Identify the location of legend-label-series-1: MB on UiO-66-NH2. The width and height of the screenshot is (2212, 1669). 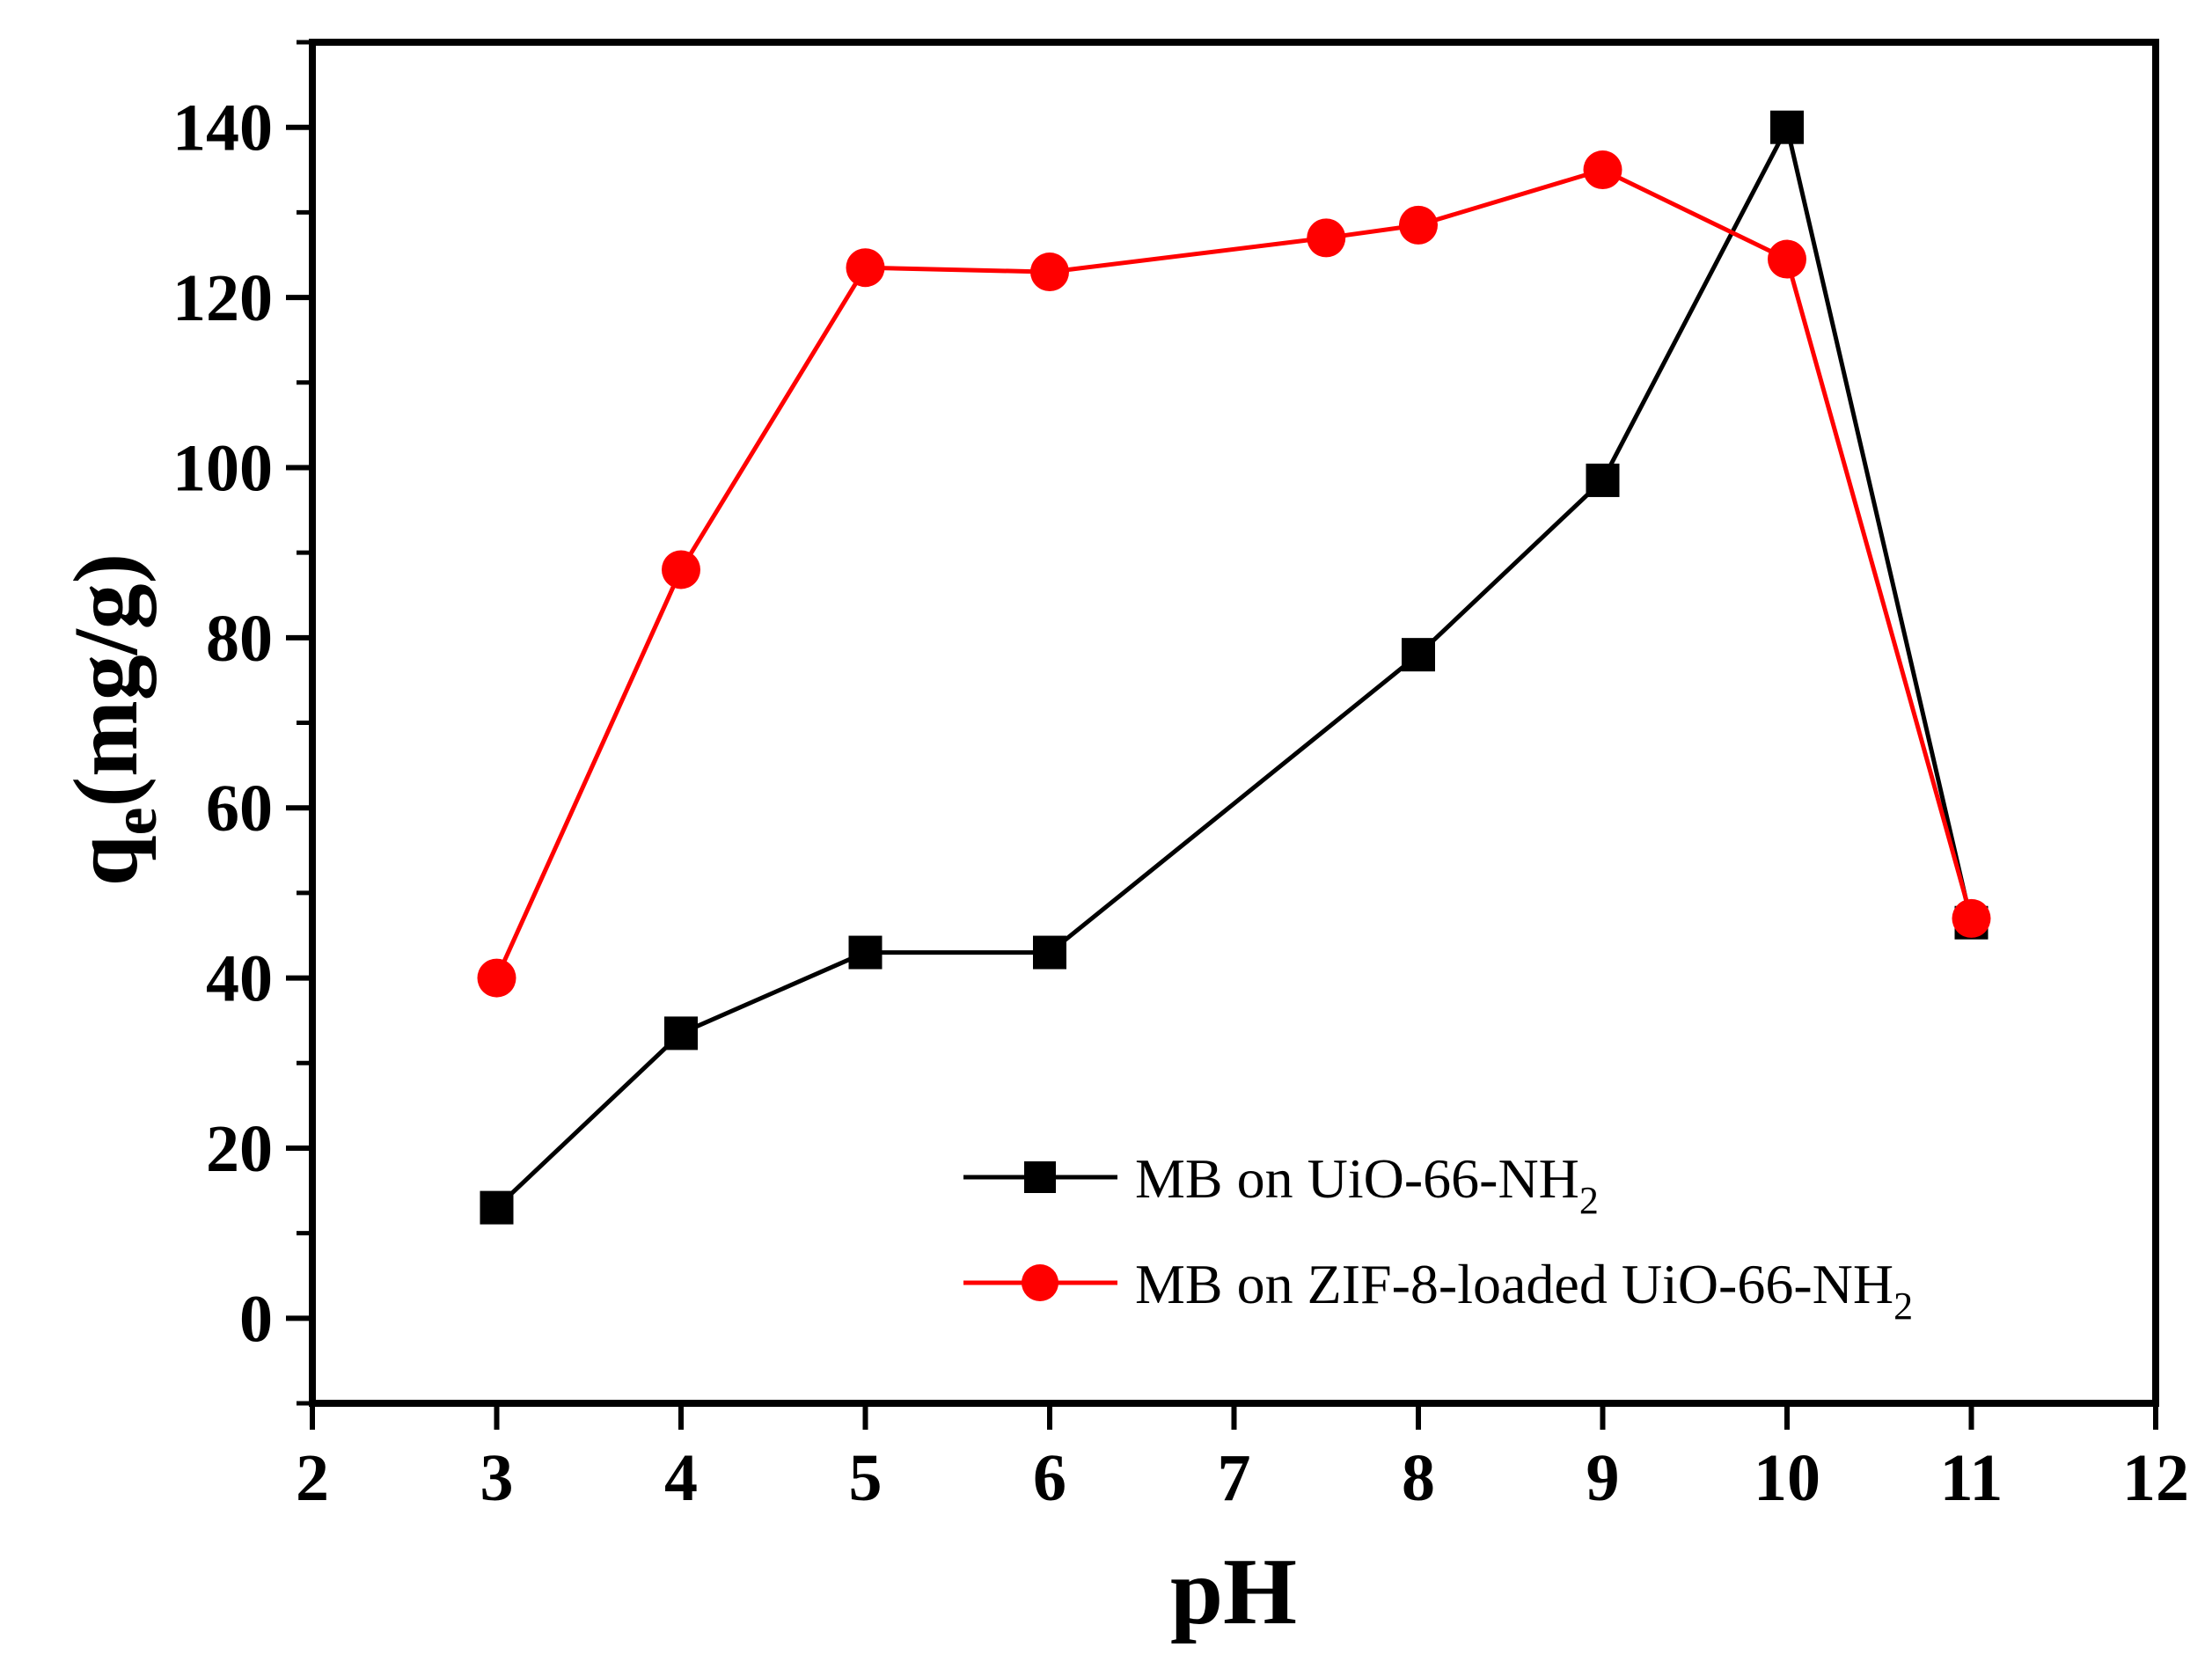
(1367, 1184).